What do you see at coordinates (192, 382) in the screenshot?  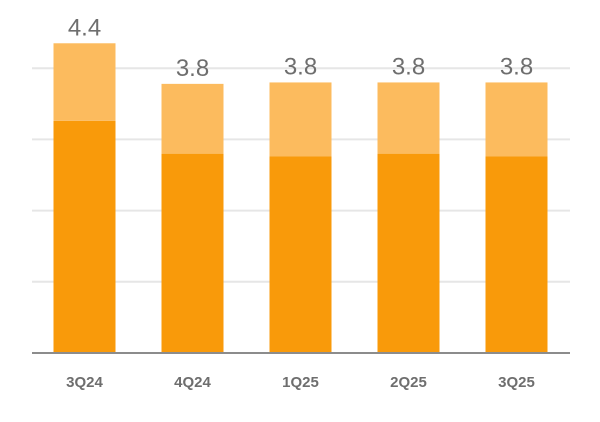 I see `x-tick-label: 4Q24` at bounding box center [192, 382].